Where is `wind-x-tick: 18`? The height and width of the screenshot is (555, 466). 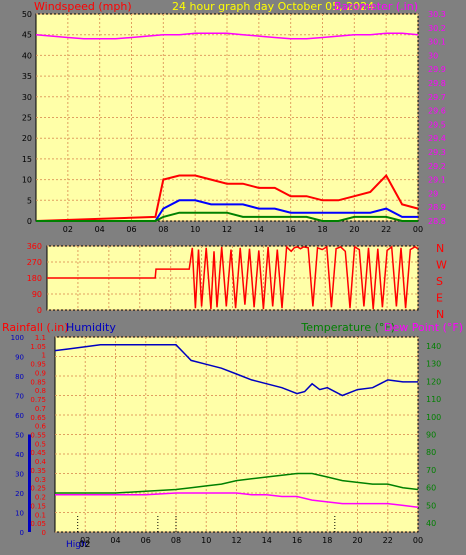 wind-x-tick: 18 is located at coordinates (322, 229).